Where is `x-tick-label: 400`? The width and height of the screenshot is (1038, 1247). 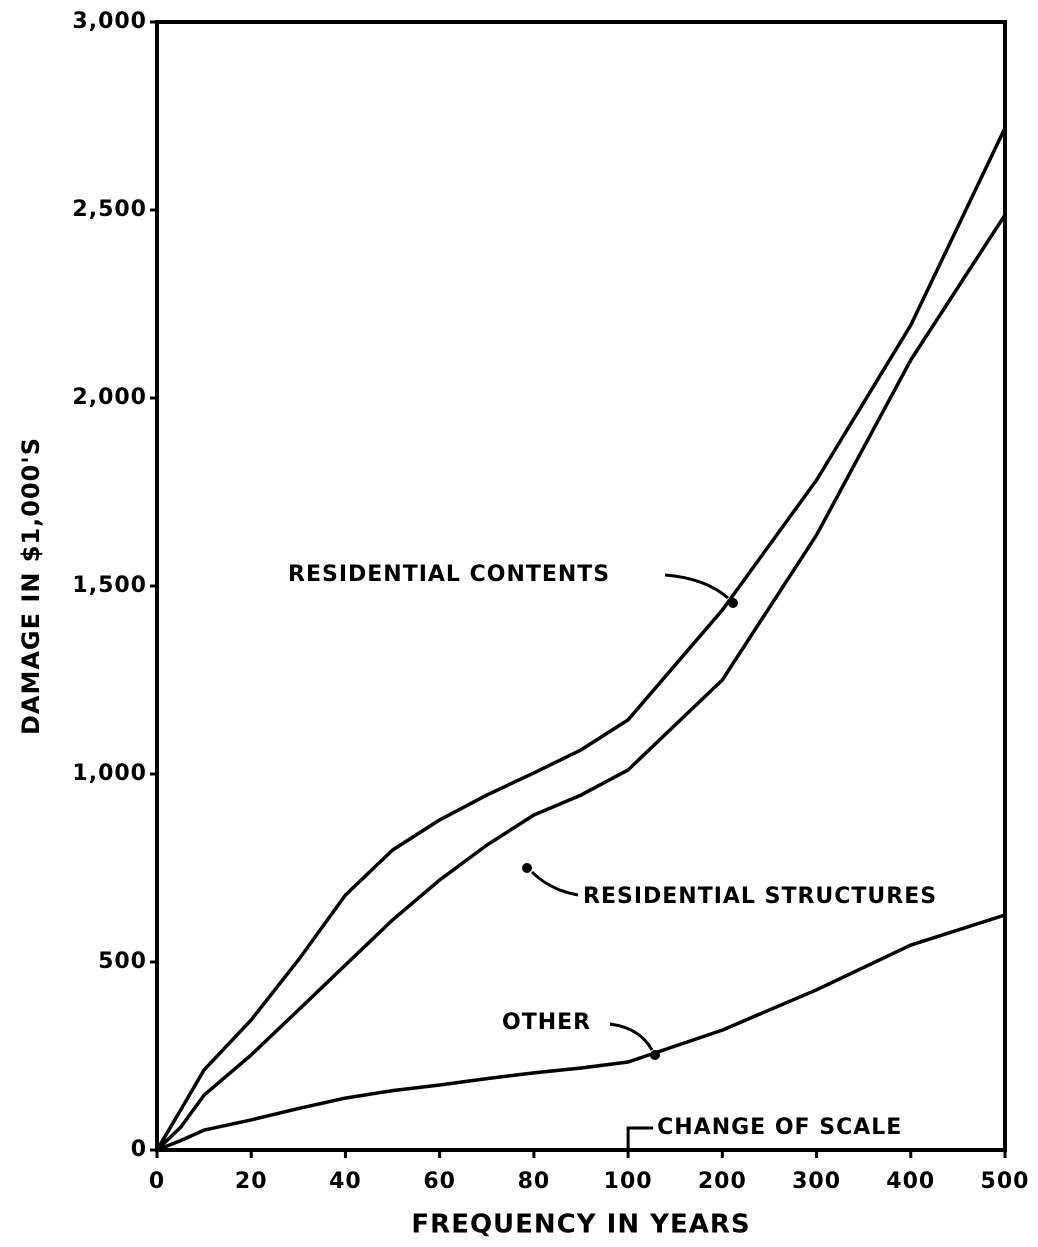 x-tick-label: 400 is located at coordinates (910, 1181).